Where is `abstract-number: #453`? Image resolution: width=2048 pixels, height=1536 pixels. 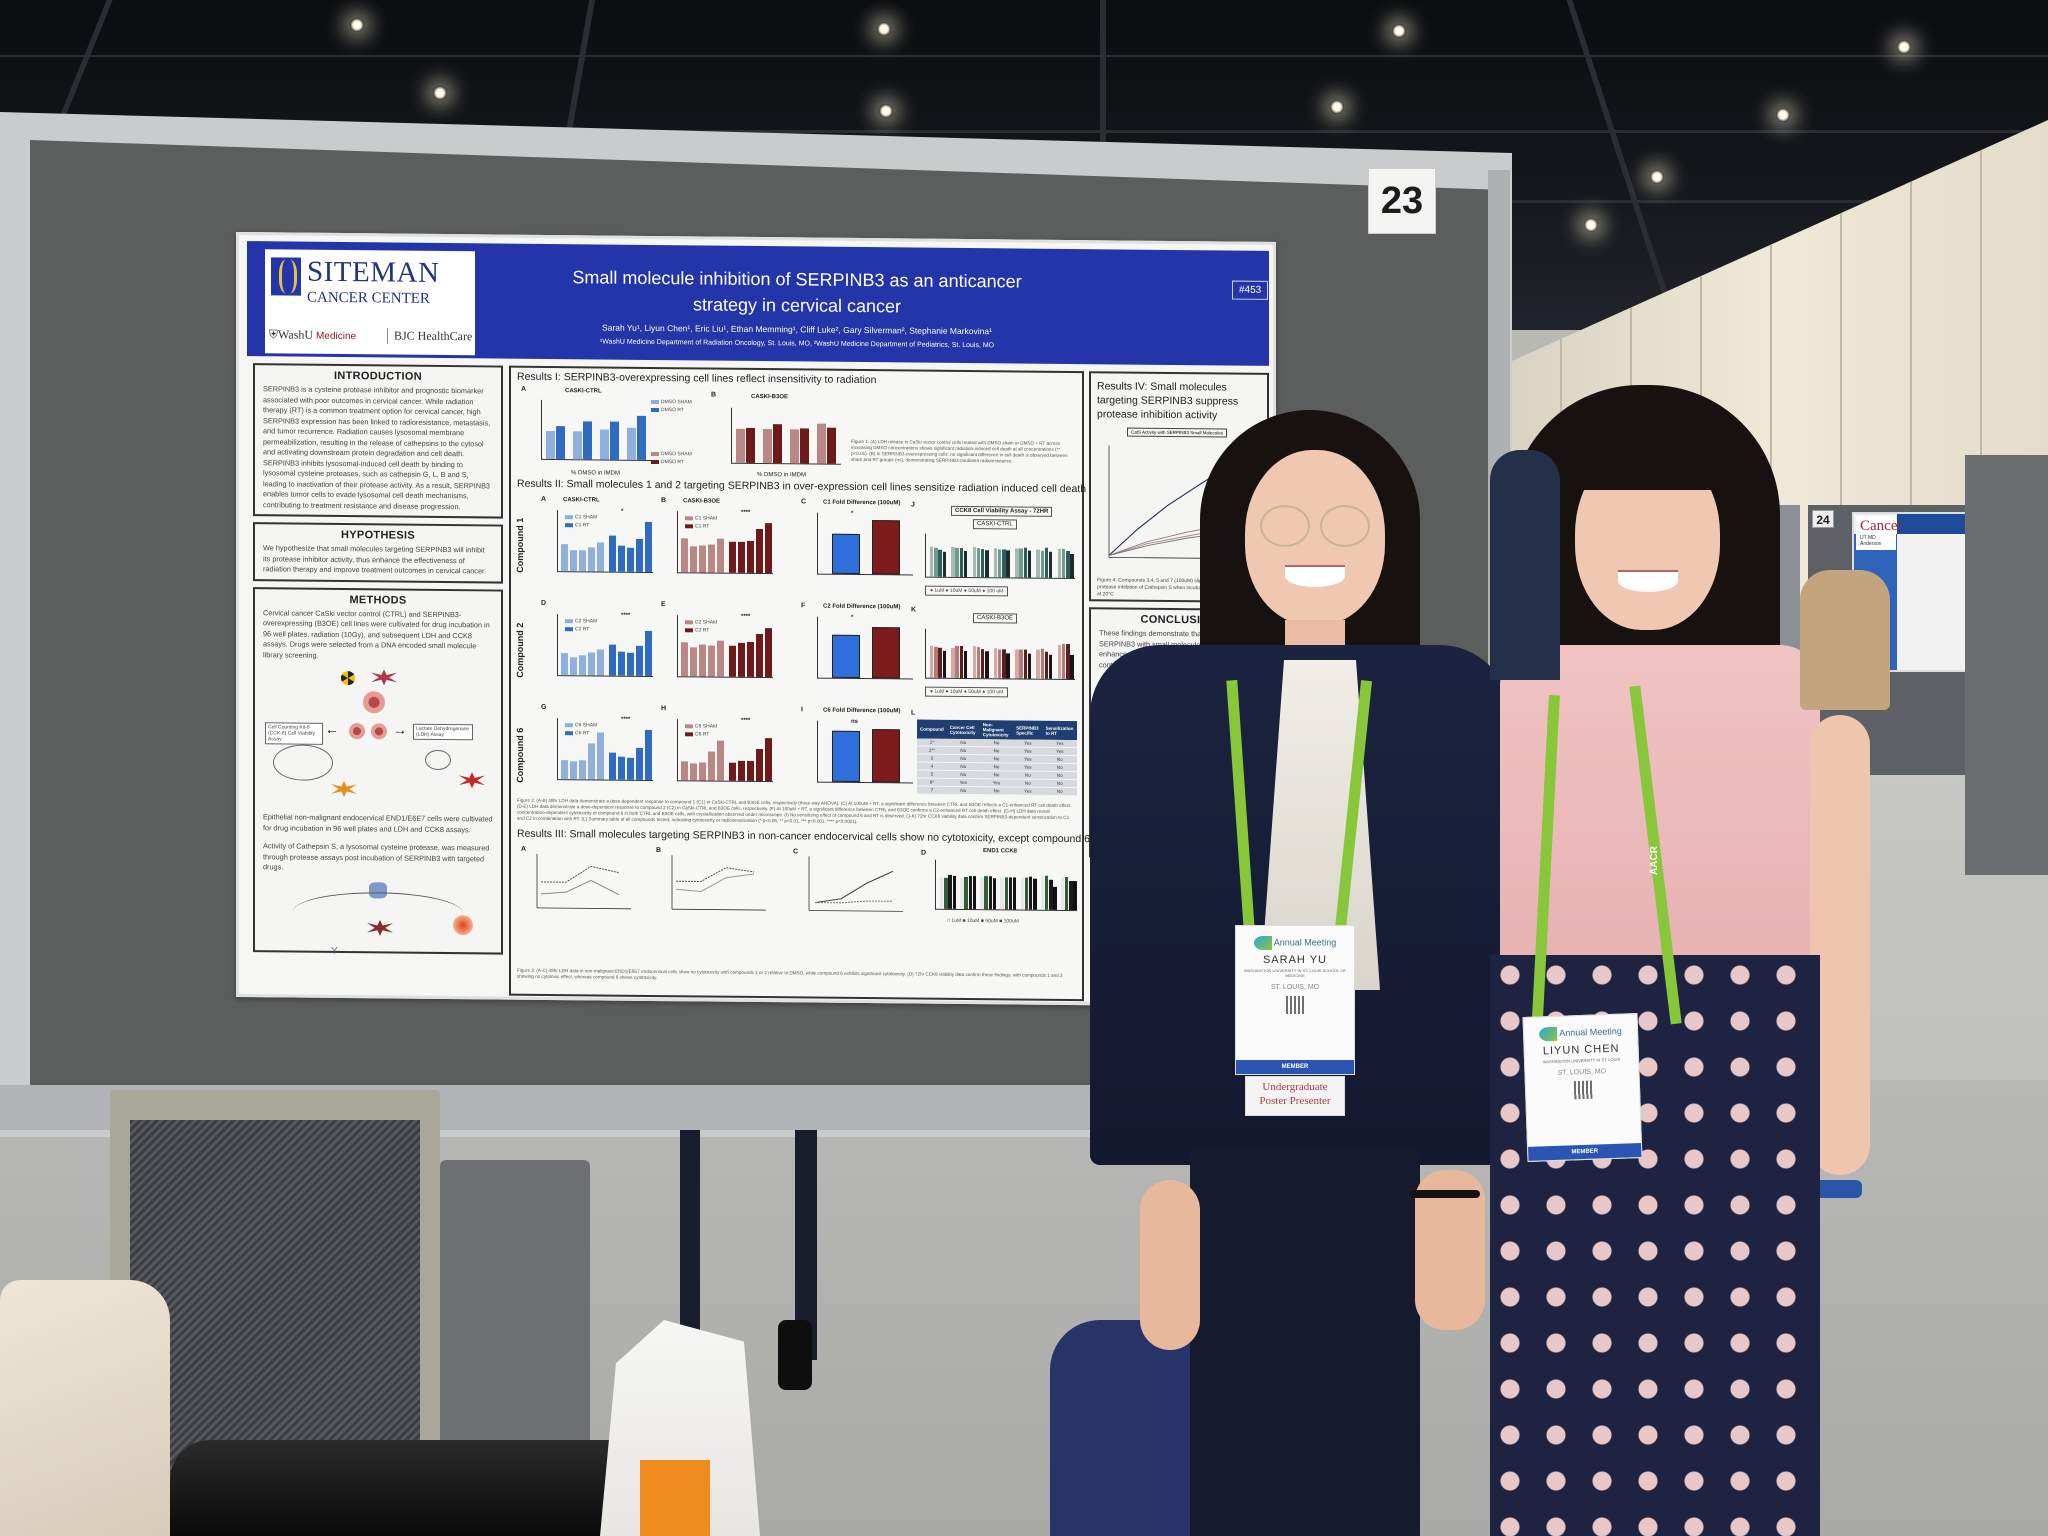
abstract-number: #453 is located at coordinates (1250, 290).